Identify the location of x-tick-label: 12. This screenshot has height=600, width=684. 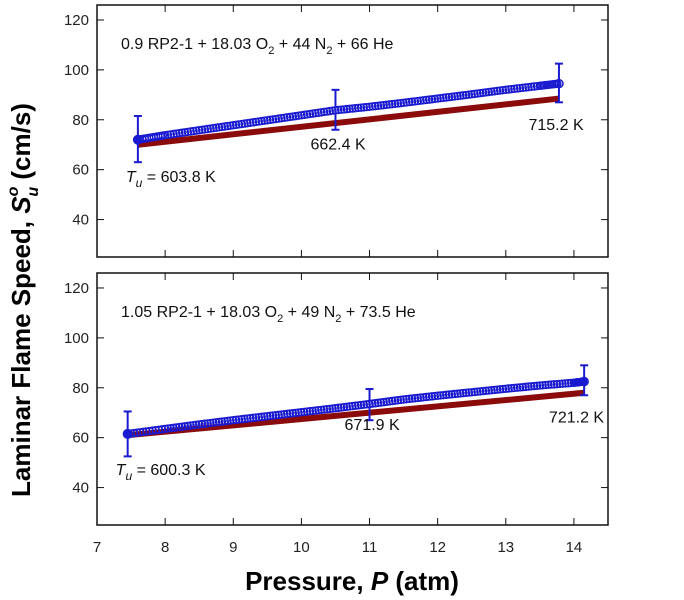
(437, 547).